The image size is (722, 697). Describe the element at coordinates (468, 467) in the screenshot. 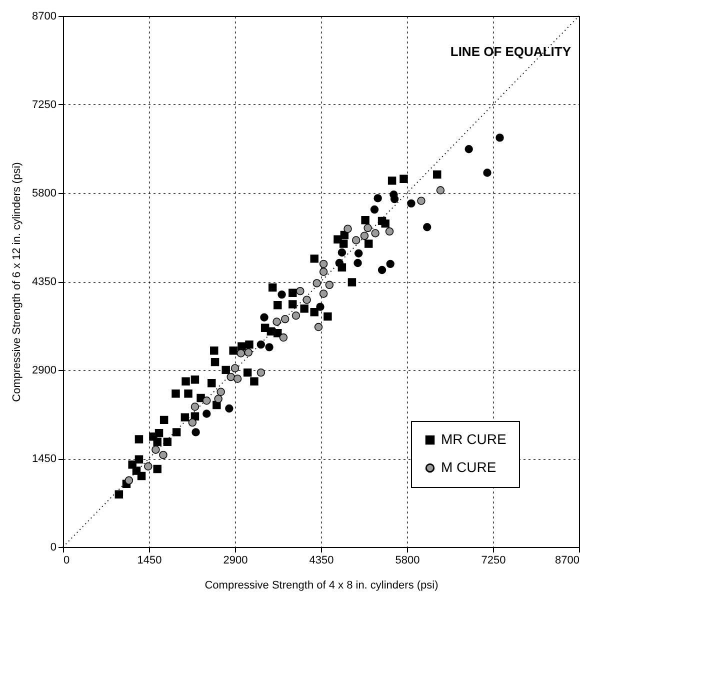

I see `legend-label: M CURE` at that location.